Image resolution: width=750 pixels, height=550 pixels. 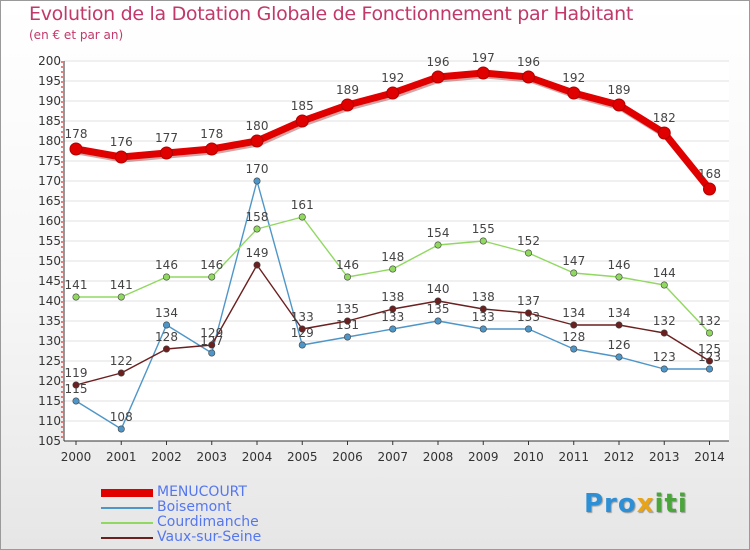 I want to click on legend-swatch-boisemont, so click(x=127, y=508).